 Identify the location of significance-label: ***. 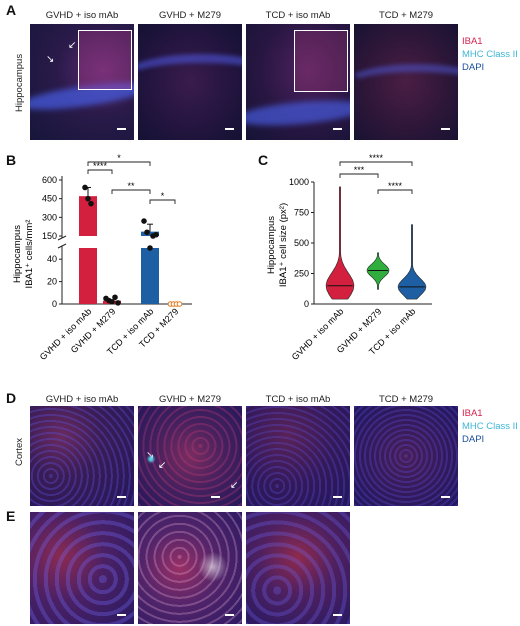
(359, 170).